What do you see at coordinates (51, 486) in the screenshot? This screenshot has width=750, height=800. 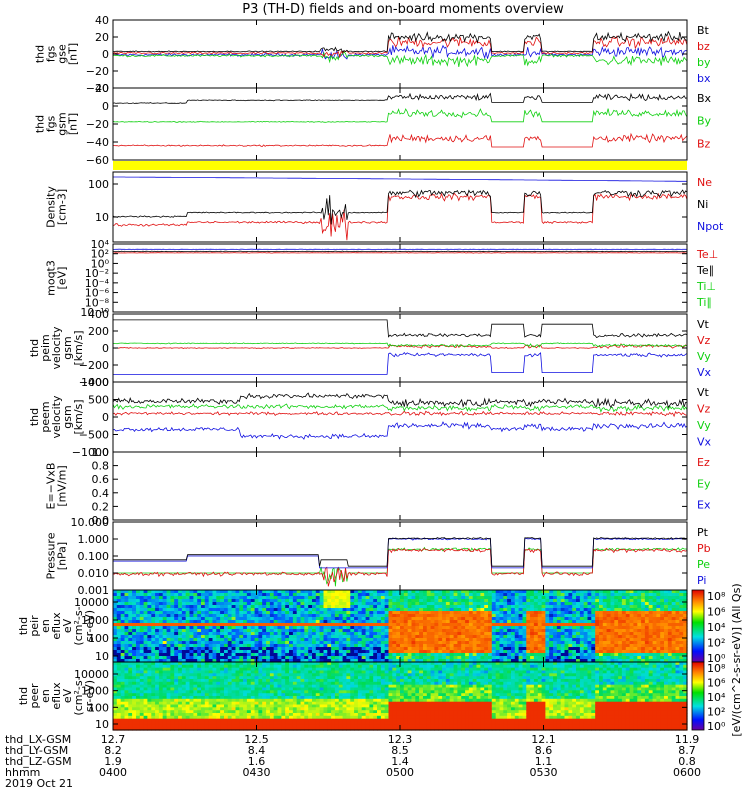 I see `y-label-line: E=−VxB` at bounding box center [51, 486].